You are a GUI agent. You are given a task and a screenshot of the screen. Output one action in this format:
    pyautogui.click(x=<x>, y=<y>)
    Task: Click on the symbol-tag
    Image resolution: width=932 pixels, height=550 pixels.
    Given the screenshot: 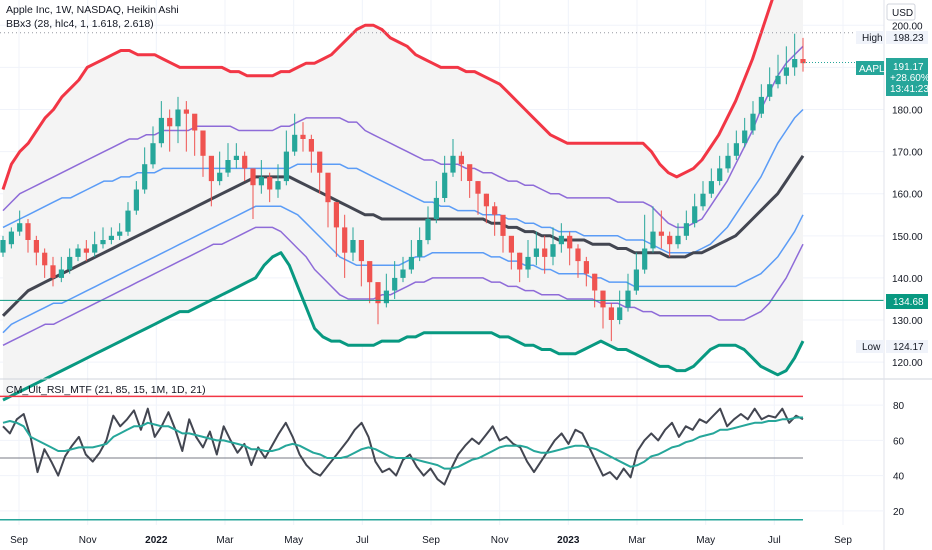 What is the action you would take?
    pyautogui.click(x=870, y=68)
    